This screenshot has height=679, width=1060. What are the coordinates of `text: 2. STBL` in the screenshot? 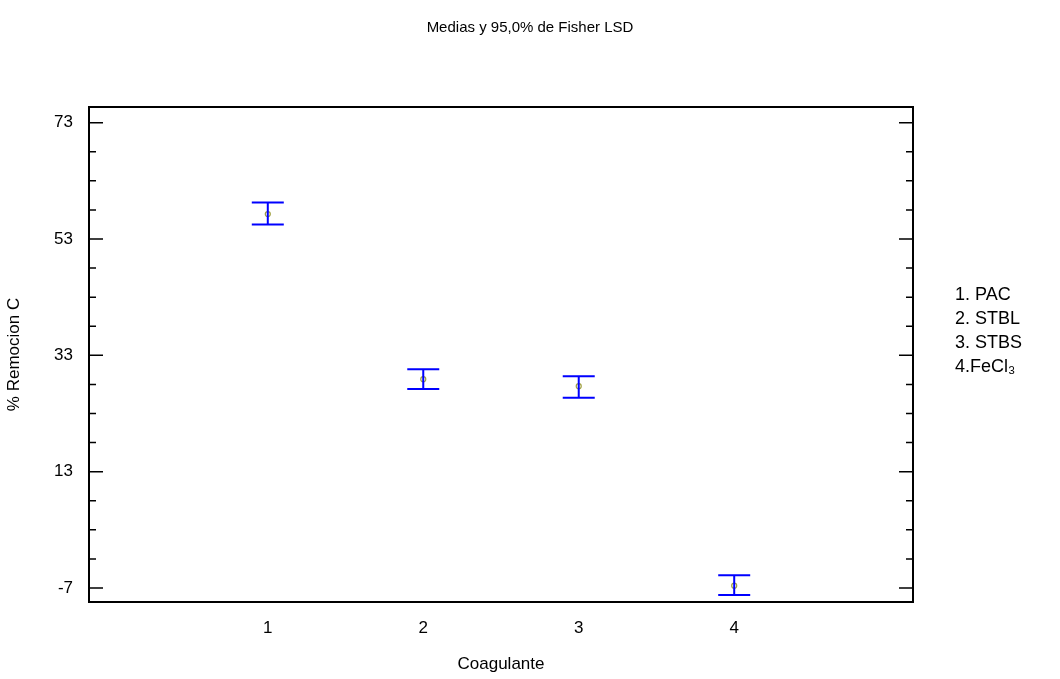 It's located at (988, 317).